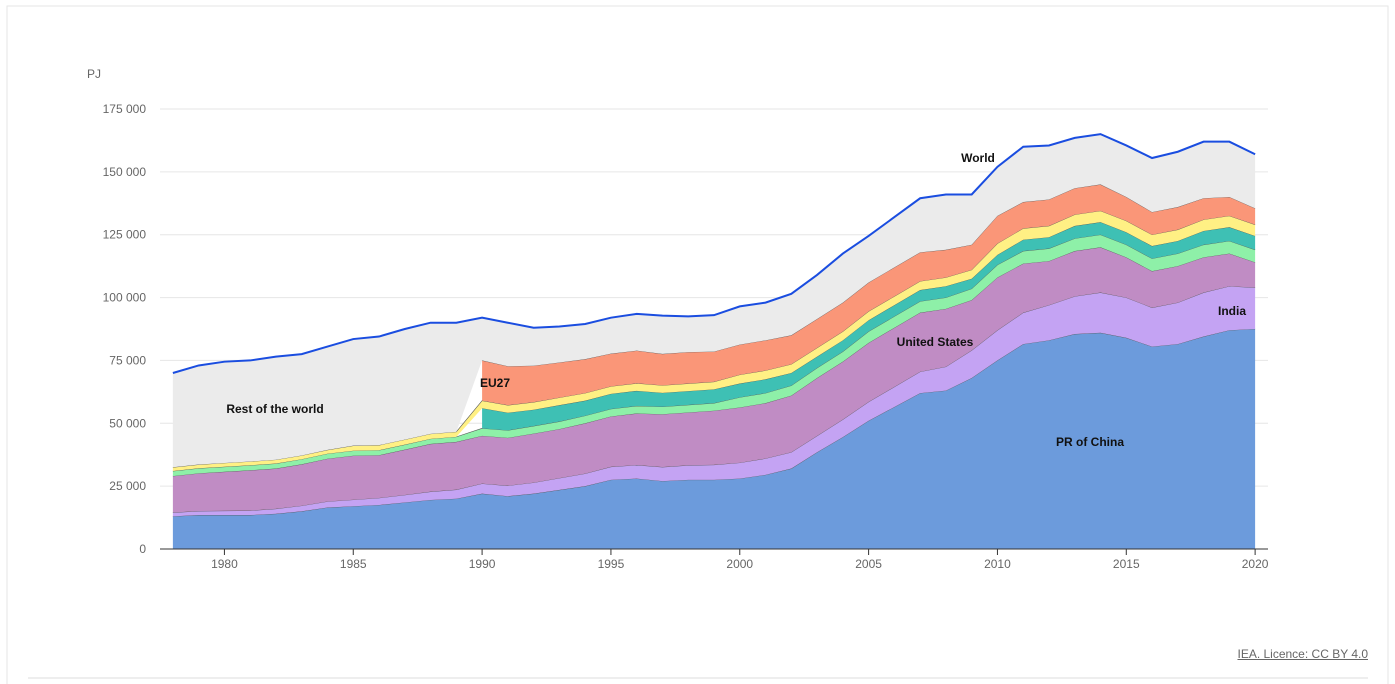 This screenshot has height=684, width=1395. Describe the element at coordinates (274, 409) in the screenshot. I see `series-label: Rest of the world` at that location.